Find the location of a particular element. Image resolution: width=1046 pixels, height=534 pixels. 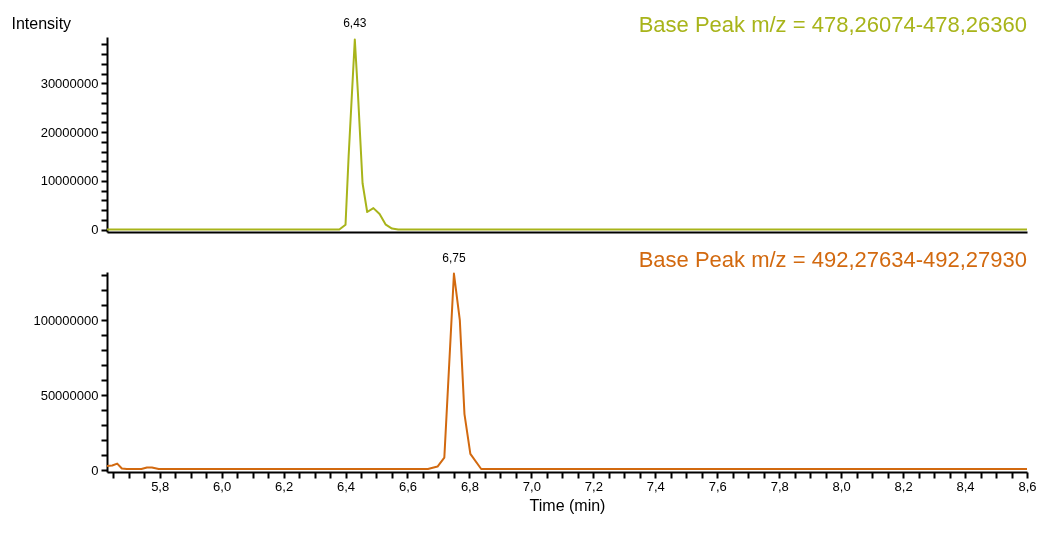

y-tick-label: 30000000 is located at coordinates (69, 83).